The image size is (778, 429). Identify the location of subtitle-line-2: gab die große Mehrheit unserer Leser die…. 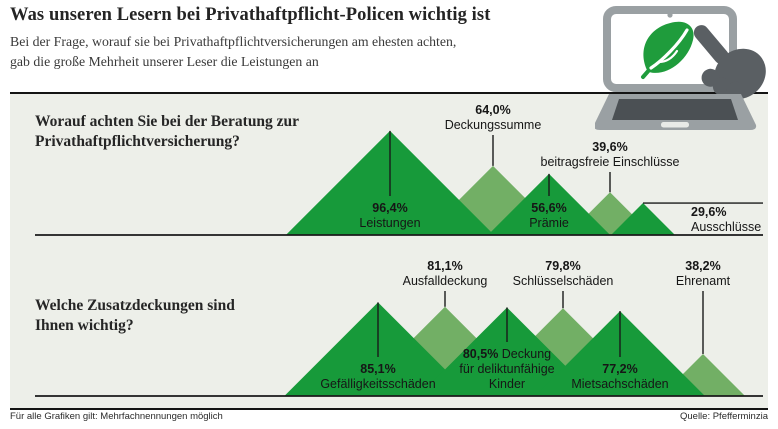
(164, 61).